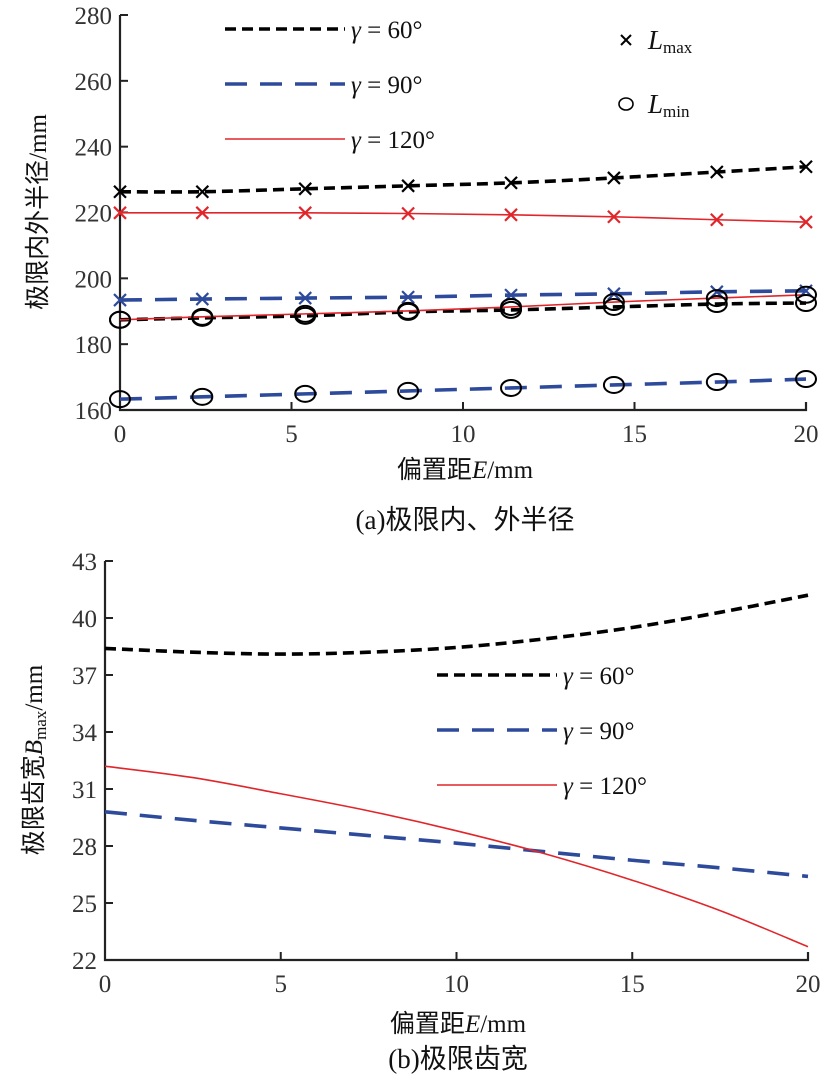 This screenshot has width=832, height=1082. I want to click on y-tick-label: 240, so click(94, 148).